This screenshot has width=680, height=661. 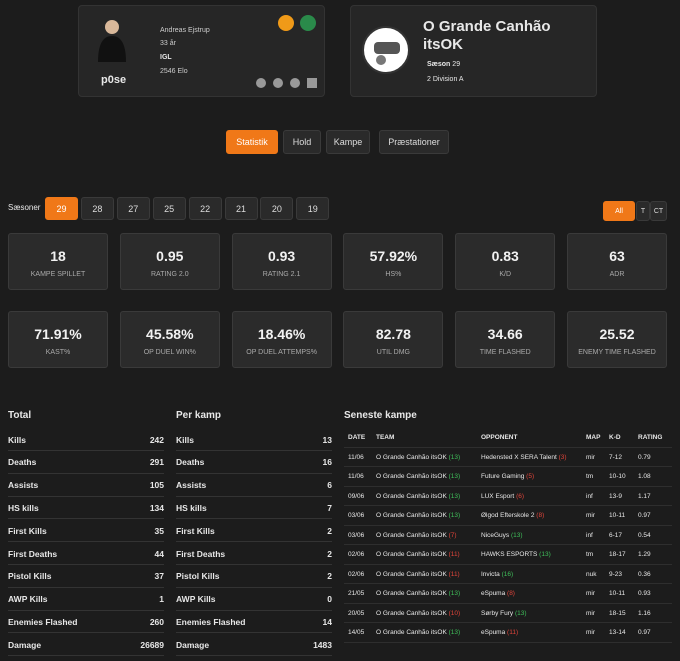 I want to click on opponent-cell: Sørby Fury (13), so click(x=504, y=613).